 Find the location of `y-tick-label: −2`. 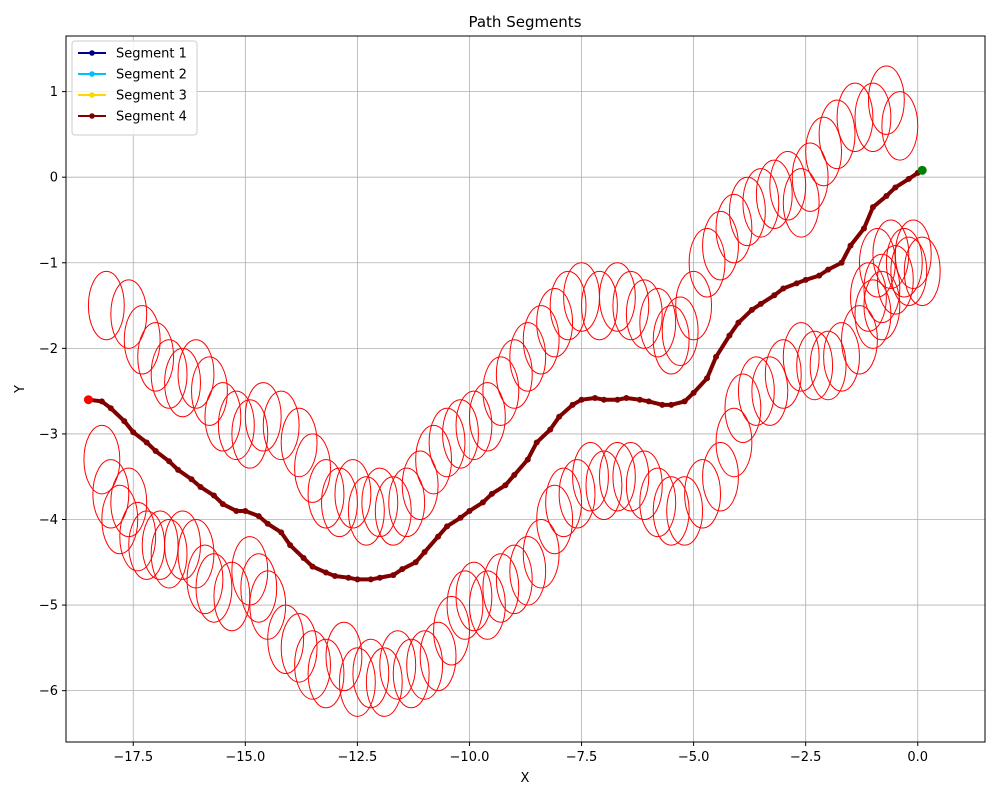

y-tick-label: −2 is located at coordinates (48, 349).